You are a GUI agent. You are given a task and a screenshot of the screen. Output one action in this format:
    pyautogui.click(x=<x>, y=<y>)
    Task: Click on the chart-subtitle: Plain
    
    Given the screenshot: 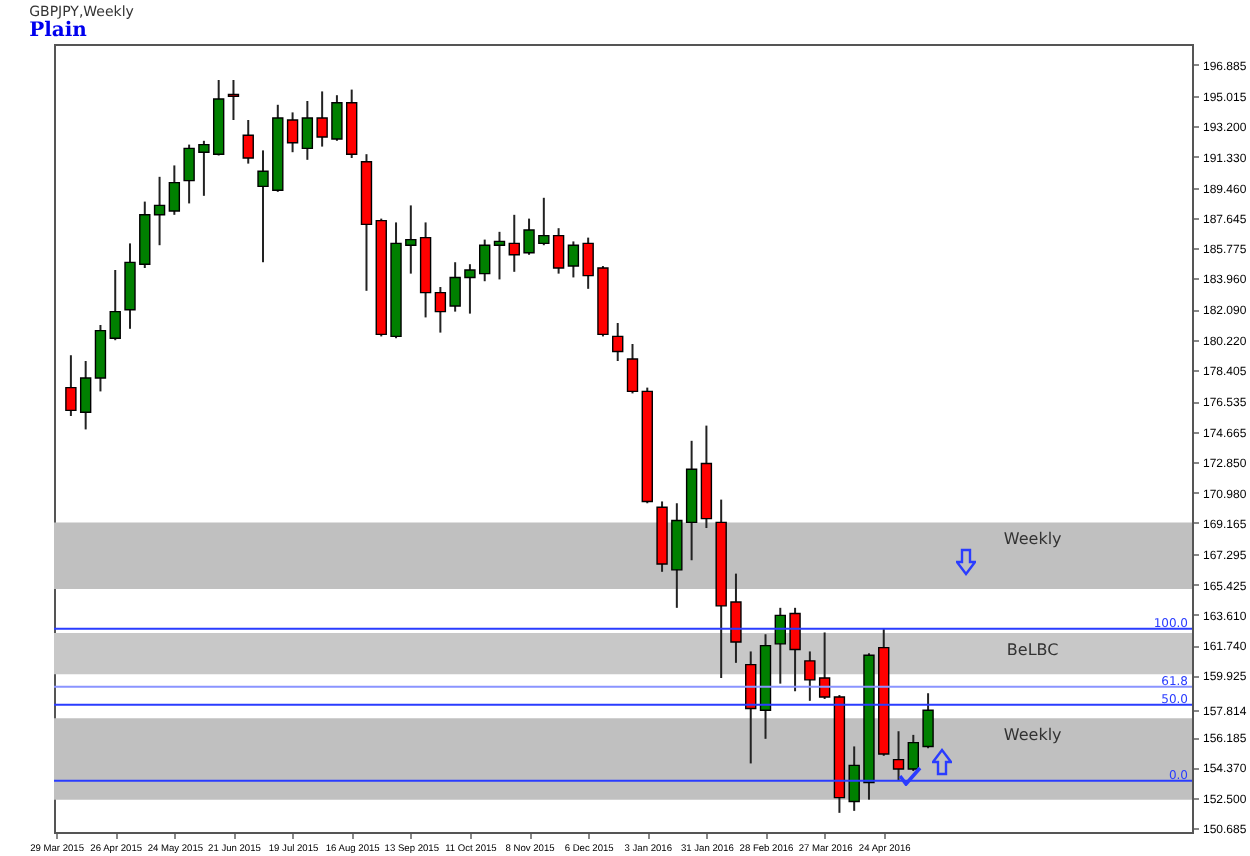 What is the action you would take?
    pyautogui.click(x=59, y=31)
    